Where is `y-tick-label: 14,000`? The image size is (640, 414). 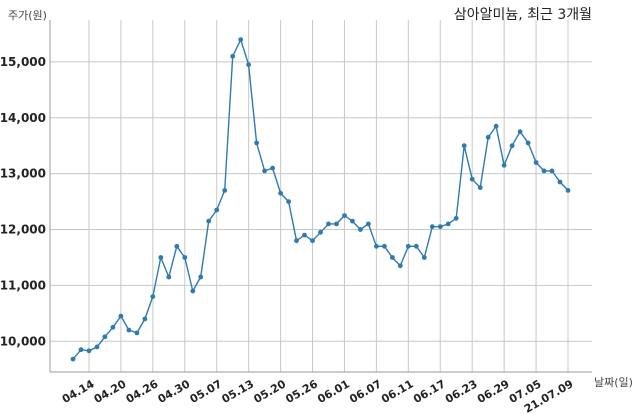 y-tick-label: 14,000 is located at coordinates (23, 118).